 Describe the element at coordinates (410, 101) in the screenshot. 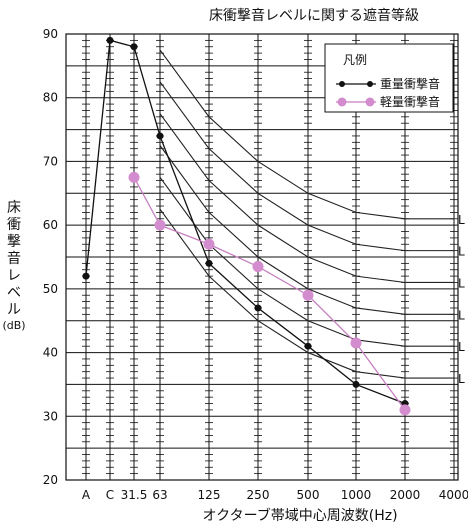

I see `legend-label-light: 軽量衝撃音` at that location.